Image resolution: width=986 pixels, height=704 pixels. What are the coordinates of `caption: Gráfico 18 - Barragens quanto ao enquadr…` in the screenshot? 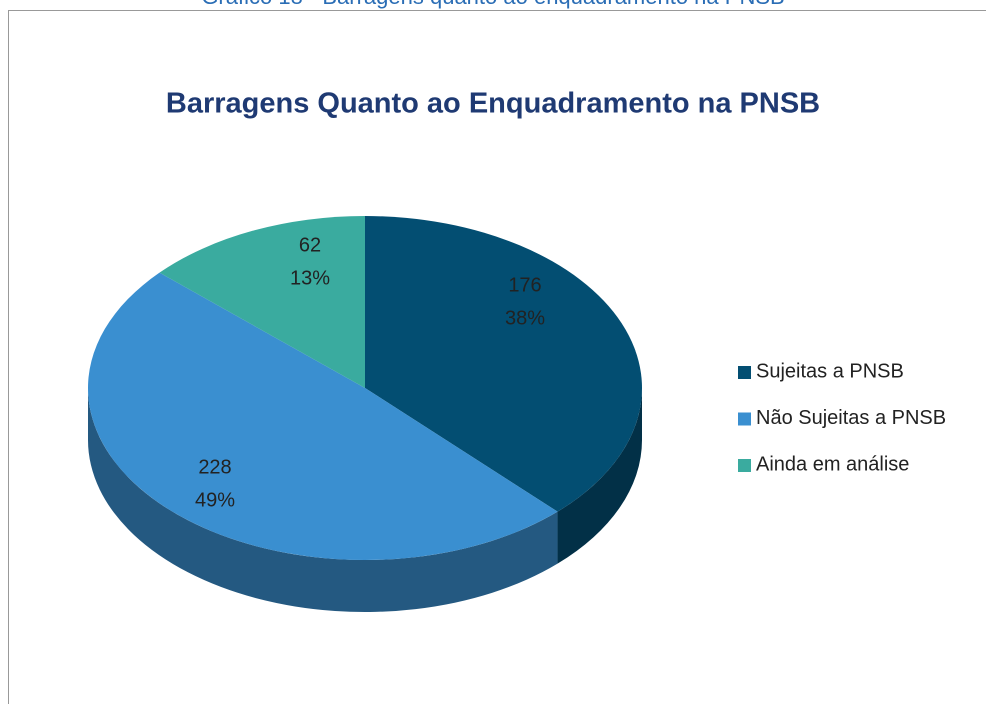 It's located at (492, 4).